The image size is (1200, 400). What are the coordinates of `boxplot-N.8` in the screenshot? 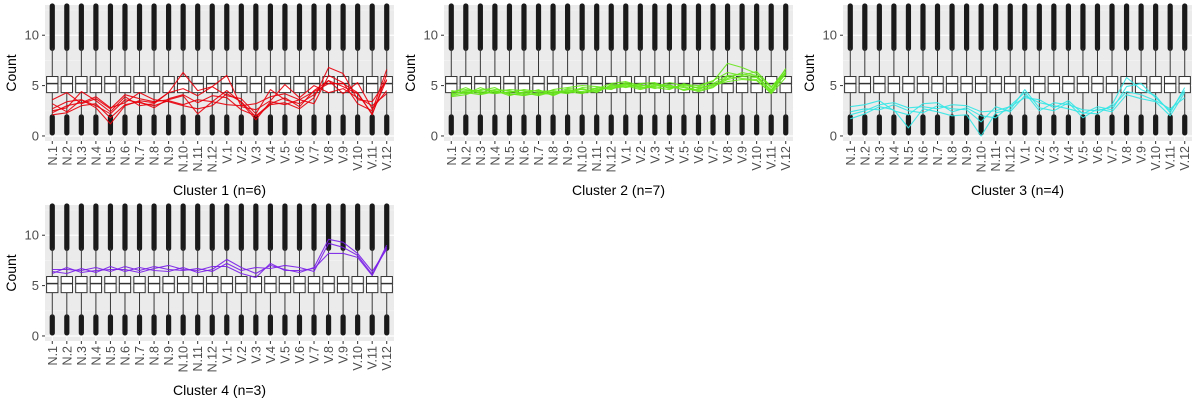 It's located at (553, 69).